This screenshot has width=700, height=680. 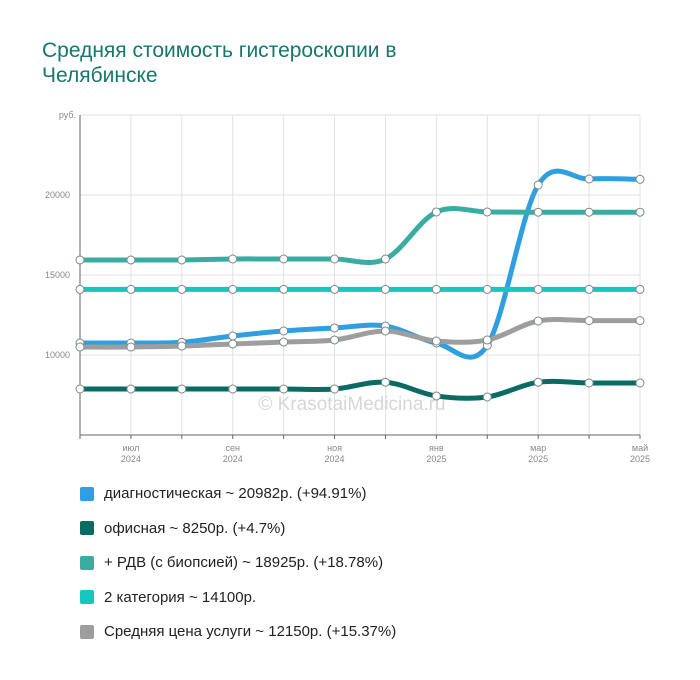 I want to click on y-tick-label: 20000, so click(x=57, y=195).